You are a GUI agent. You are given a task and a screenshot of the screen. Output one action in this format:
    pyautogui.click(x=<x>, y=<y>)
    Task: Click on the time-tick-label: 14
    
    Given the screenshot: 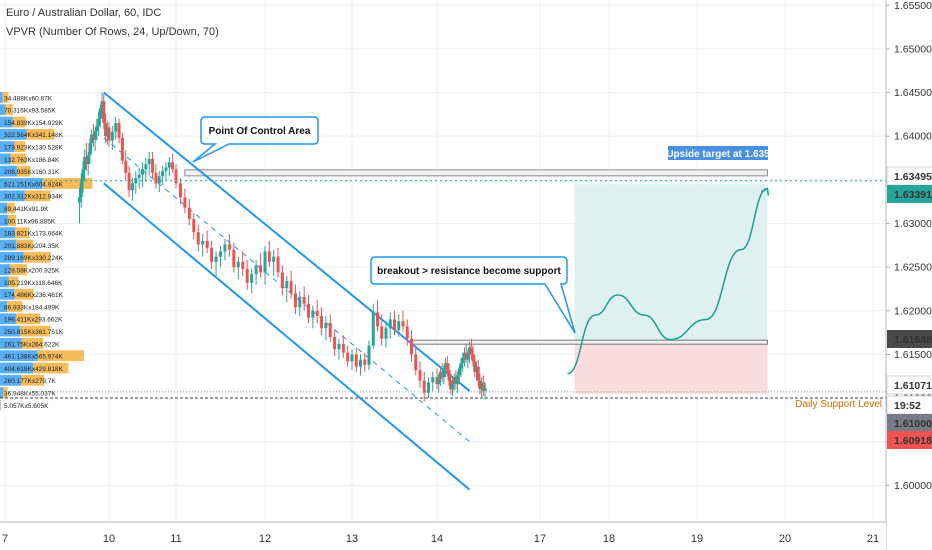 What is the action you would take?
    pyautogui.click(x=437, y=539)
    